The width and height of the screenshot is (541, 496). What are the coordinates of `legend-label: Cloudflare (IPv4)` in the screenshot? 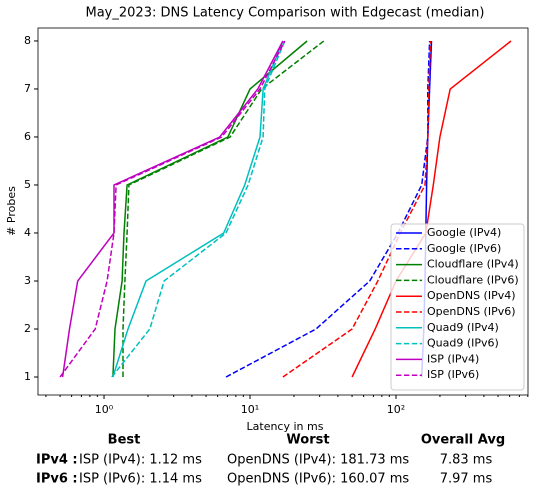 It's located at (473, 264).